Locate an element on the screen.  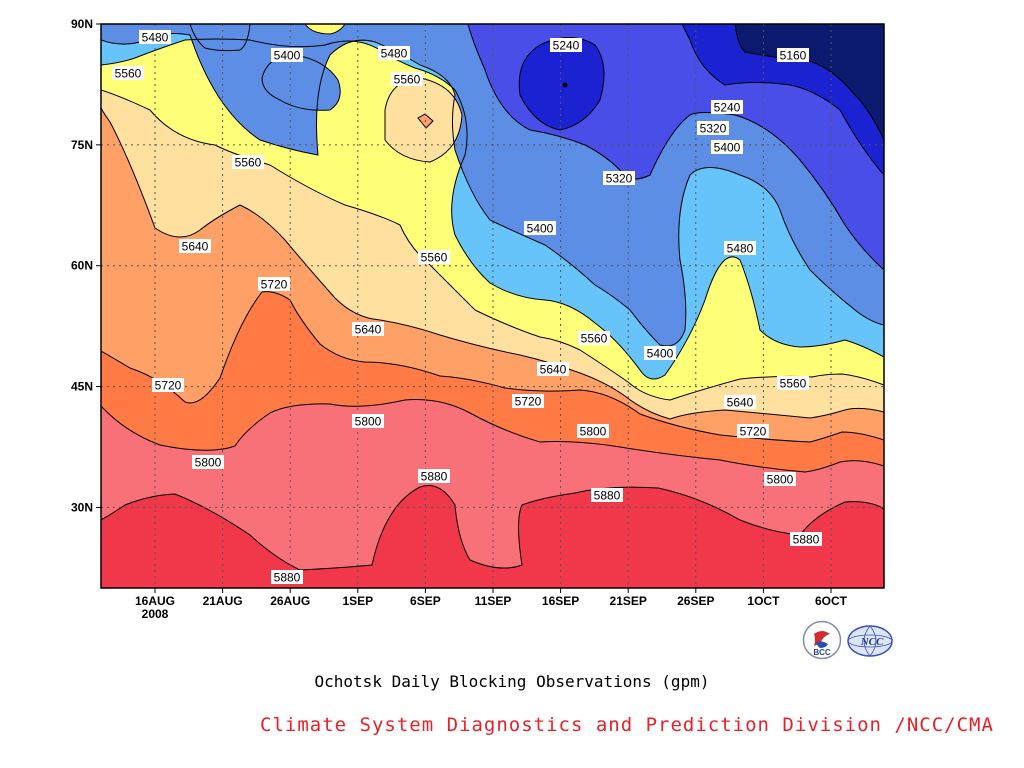
x-tick-label: 11SEP is located at coordinates (493, 601).